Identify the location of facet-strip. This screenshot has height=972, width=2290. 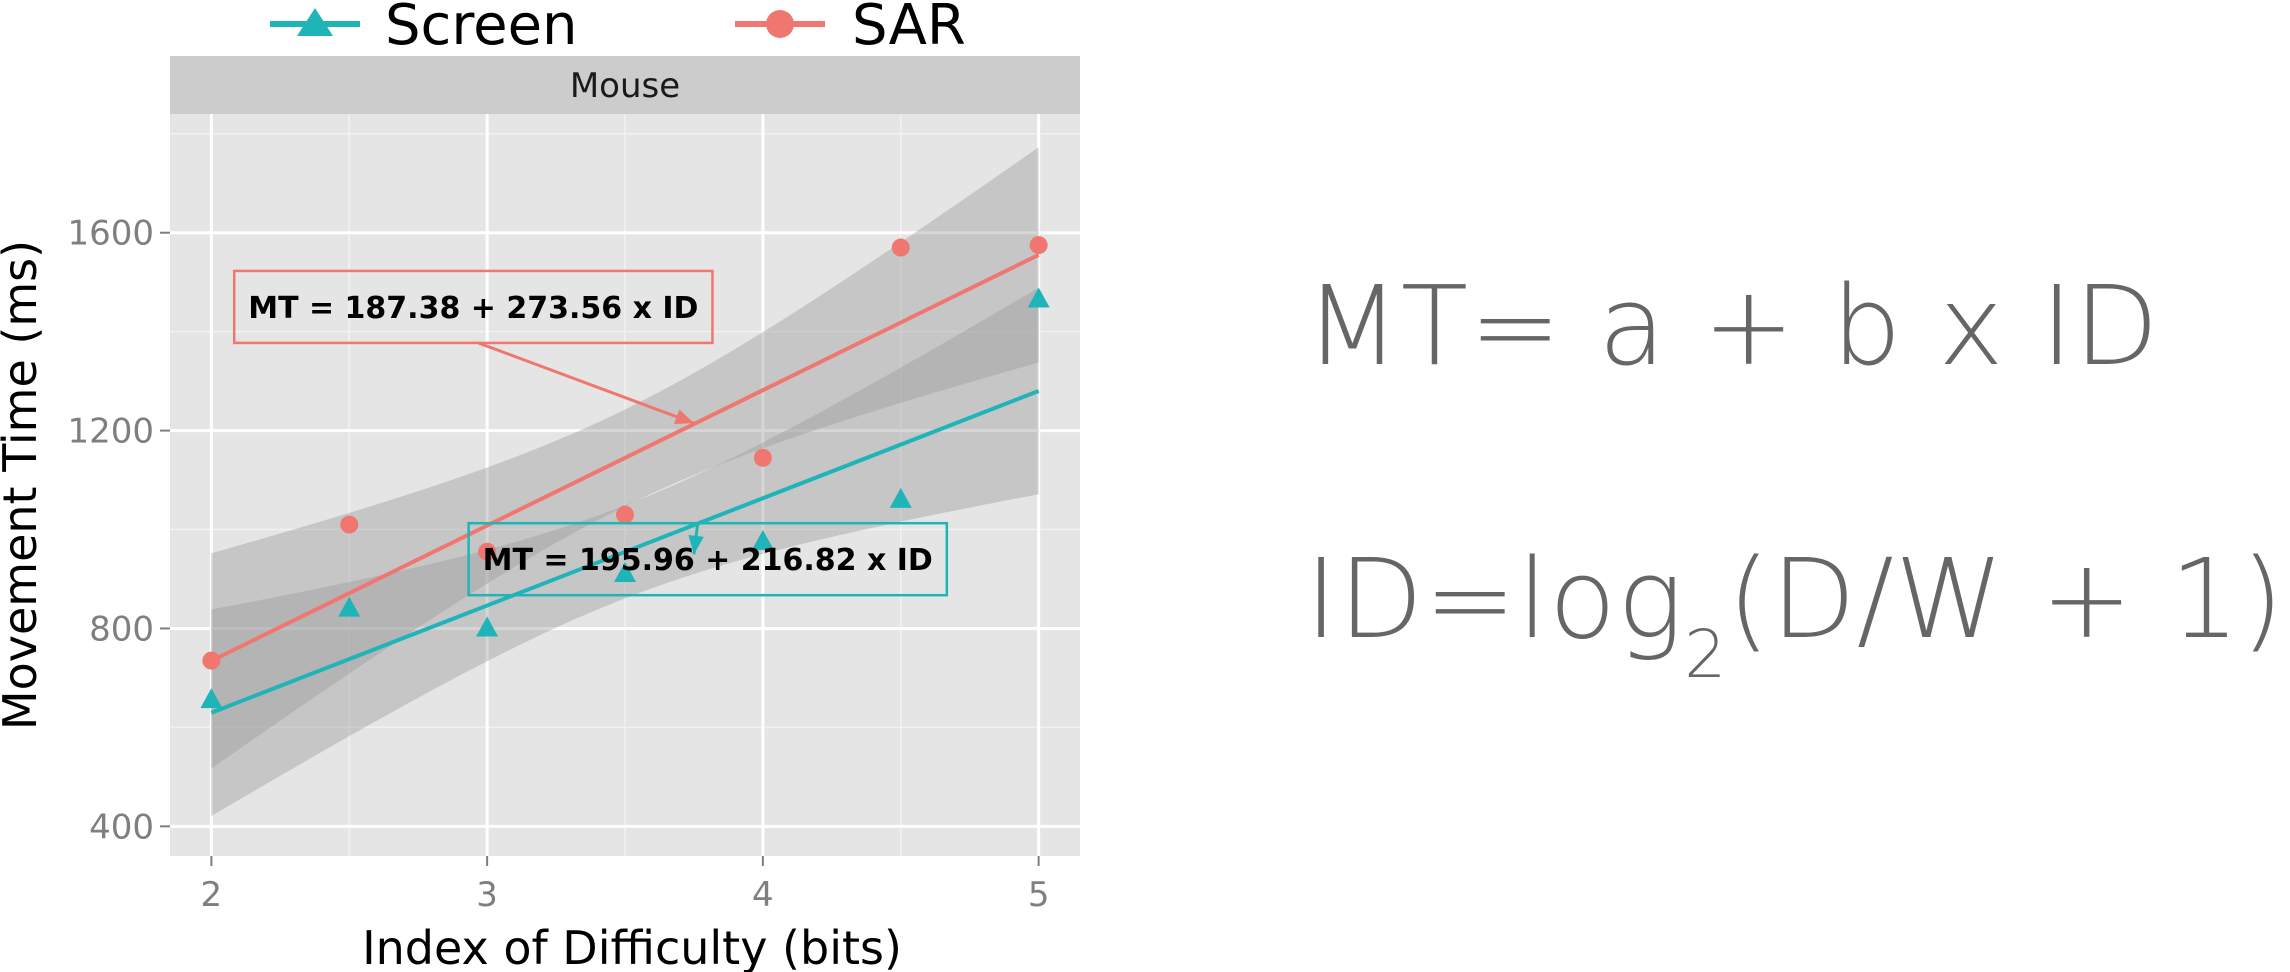
(625, 85).